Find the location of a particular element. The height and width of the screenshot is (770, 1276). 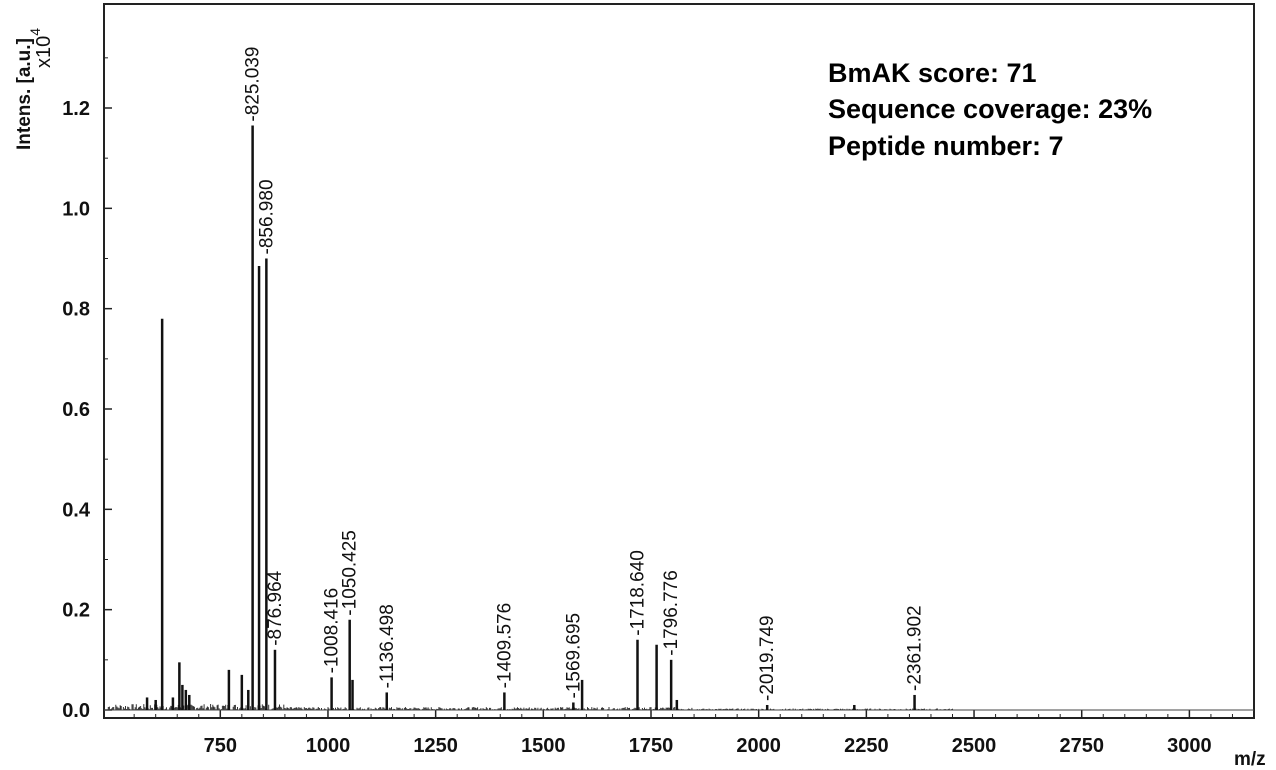

peak-label: -1409.576 is located at coordinates (504, 646).